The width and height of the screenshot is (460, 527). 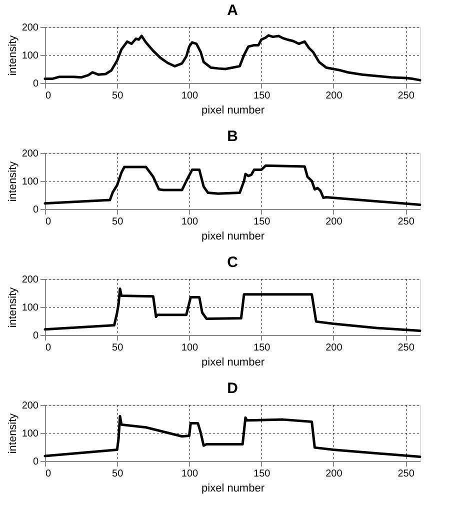 I want to click on chart-title: D, so click(x=232, y=388).